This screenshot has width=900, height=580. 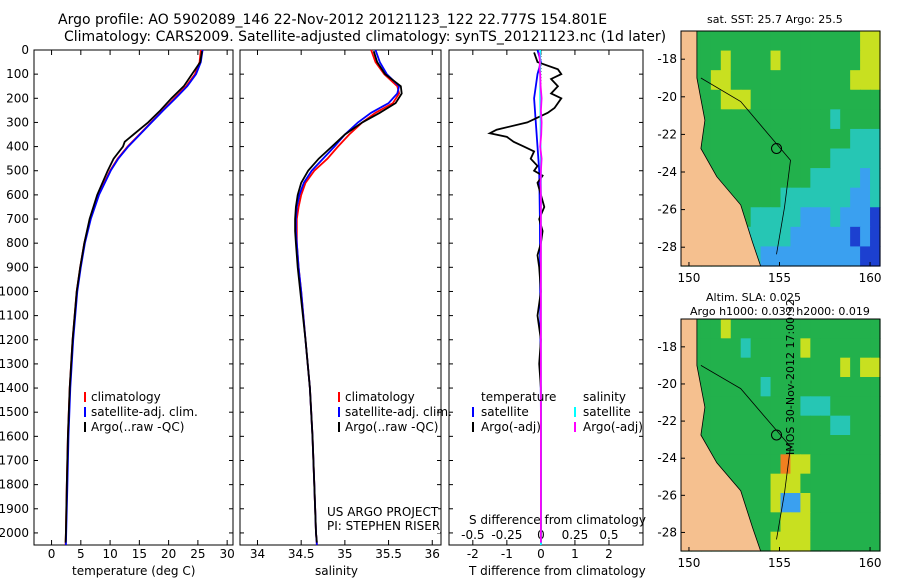 What do you see at coordinates (667, 347) in the screenshot?
I see `sla-map-ytick-label: -18` at bounding box center [667, 347].